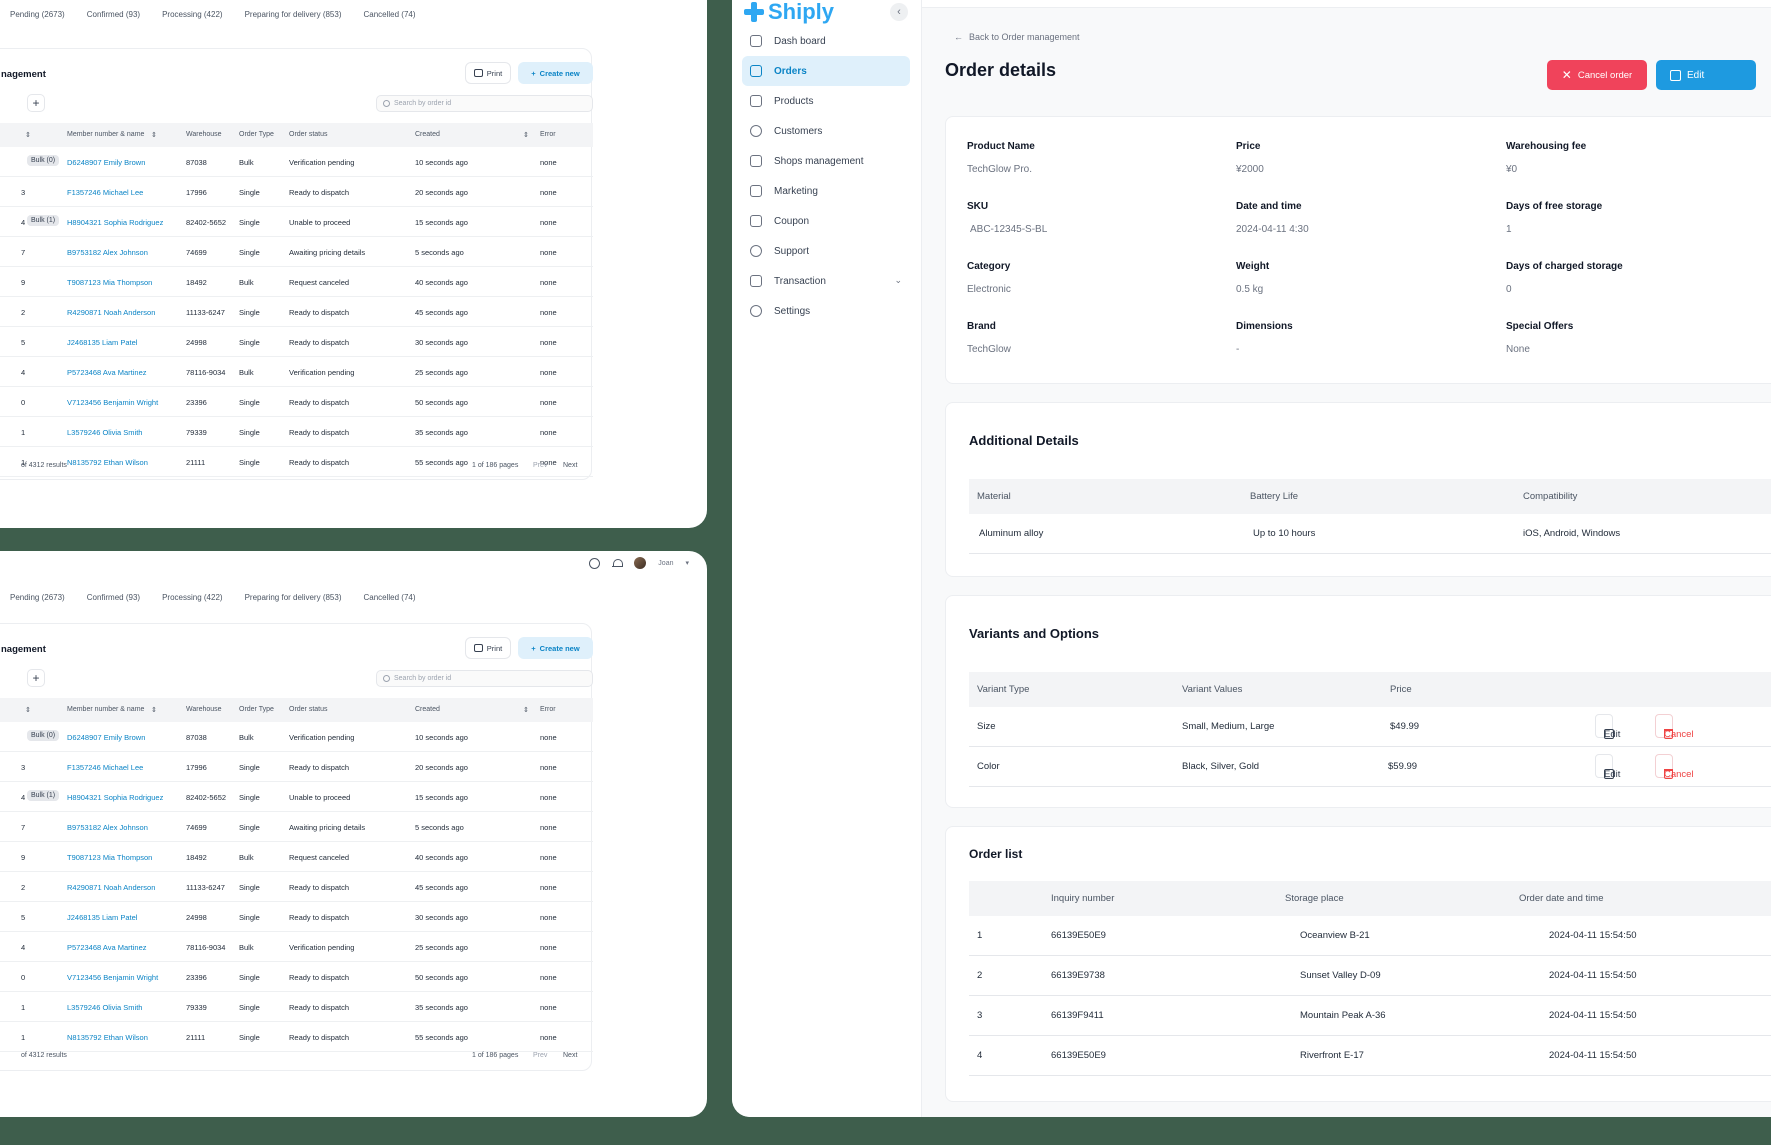  Describe the element at coordinates (1607, 767) in the screenshot. I see `variant-edit-button: Edit` at that location.